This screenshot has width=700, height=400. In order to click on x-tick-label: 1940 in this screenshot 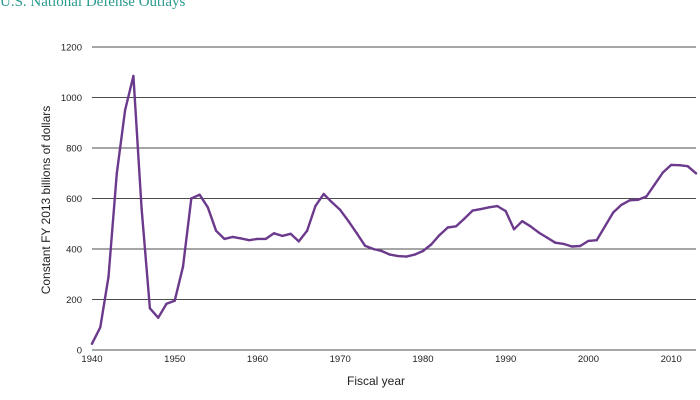, I will do `click(91, 359)`.